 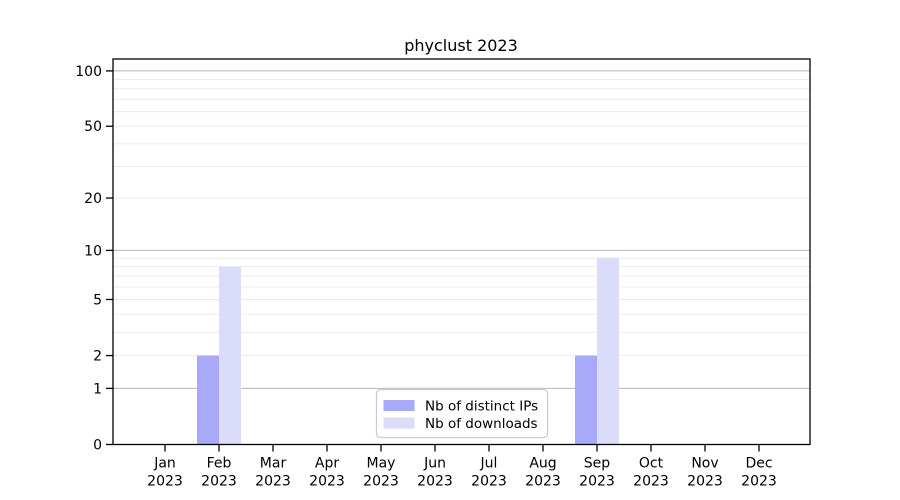 What do you see at coordinates (481, 407) in the screenshot?
I see `legend-label-0: Nb of distinct IPs` at bounding box center [481, 407].